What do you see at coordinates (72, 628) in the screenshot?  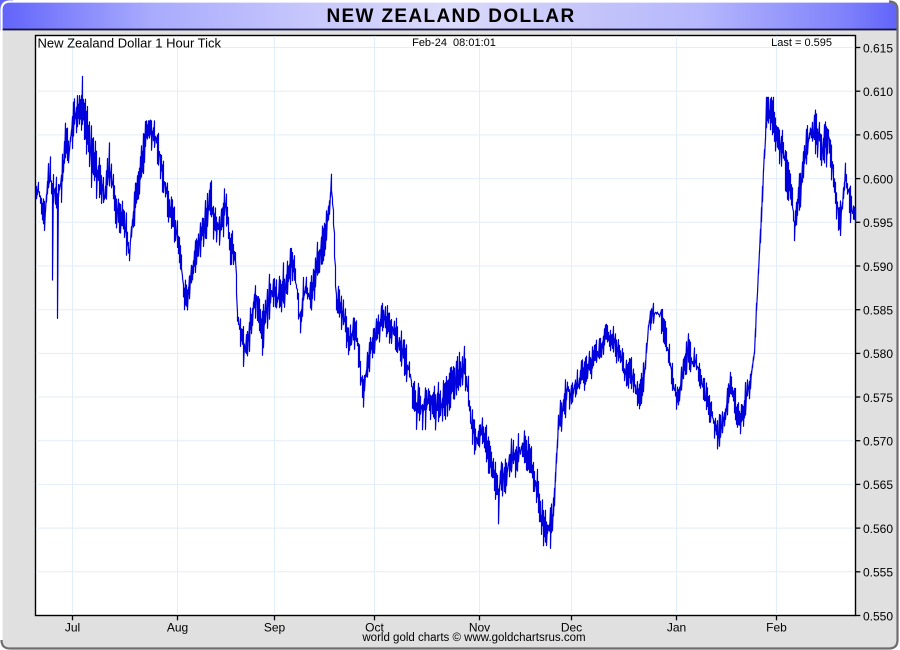 I see `svg-text: Jul` at bounding box center [72, 628].